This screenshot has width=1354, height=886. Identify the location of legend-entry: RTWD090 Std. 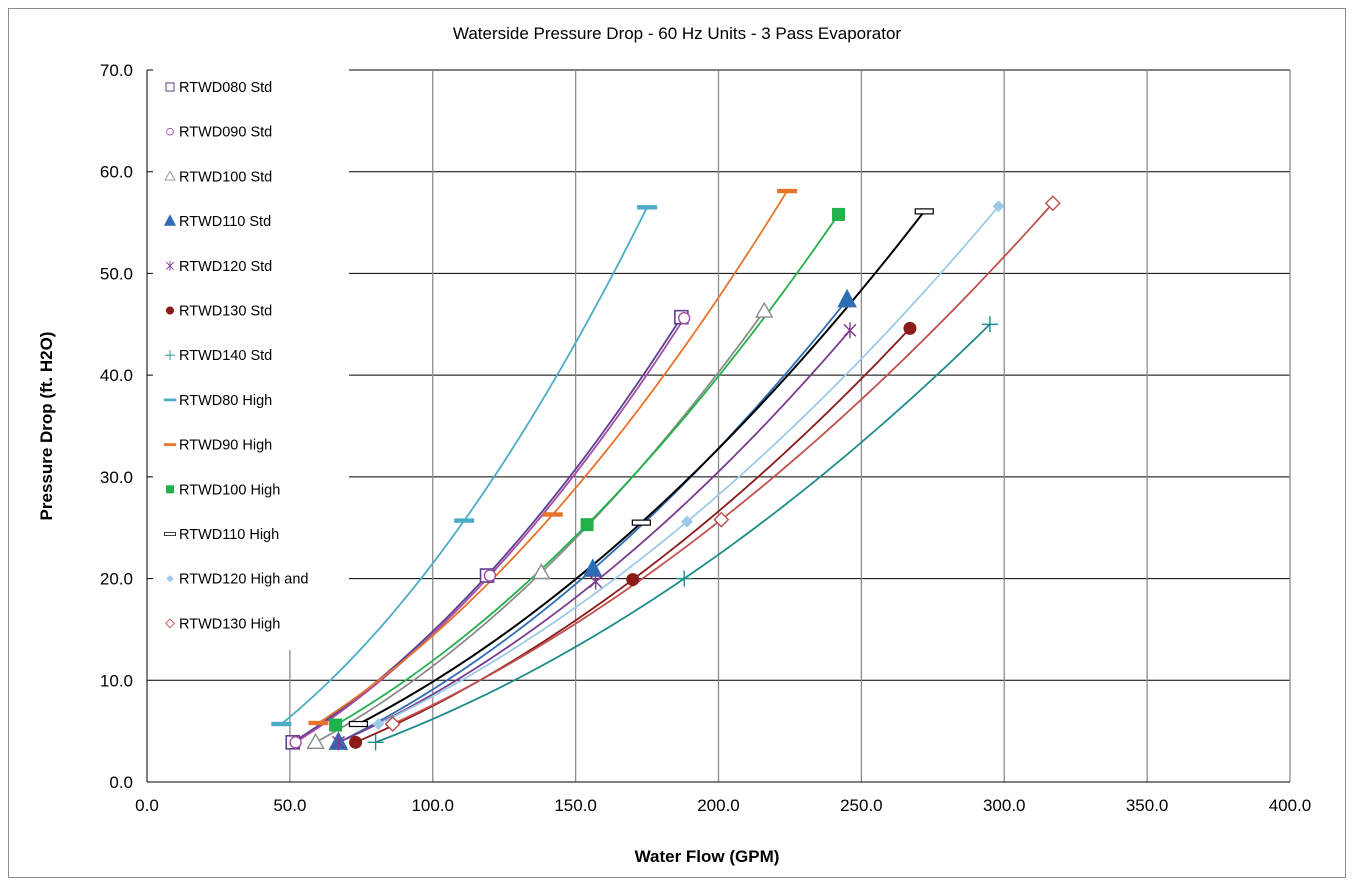
(219, 133).